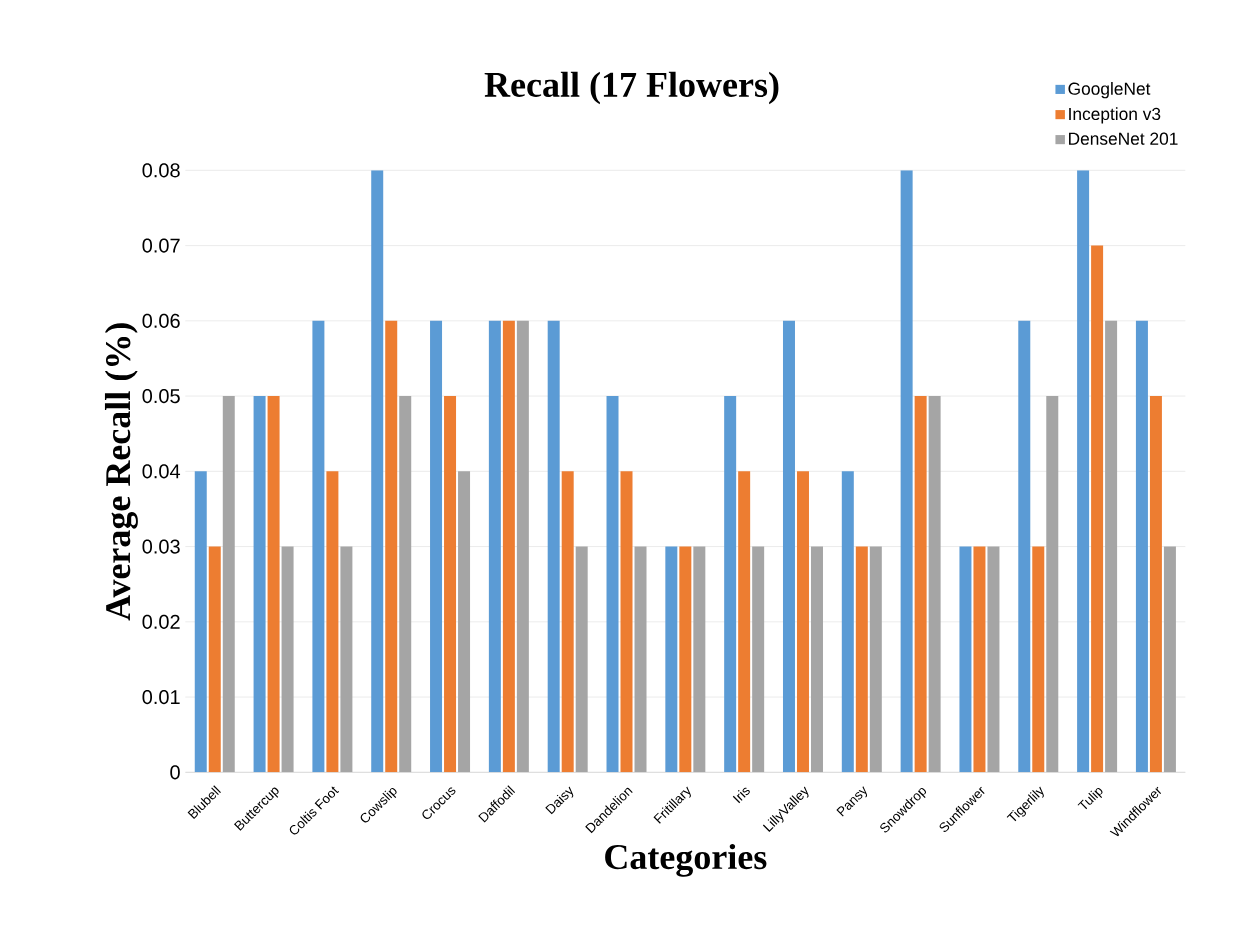 This screenshot has width=1257, height=931. I want to click on y-tick-label: 0.03, so click(161, 546).